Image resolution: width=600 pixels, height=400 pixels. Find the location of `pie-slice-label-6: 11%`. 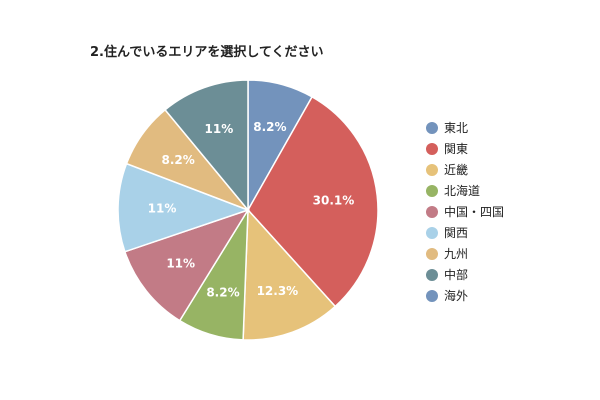

pie-slice-label-6: 11% is located at coordinates (162, 208).